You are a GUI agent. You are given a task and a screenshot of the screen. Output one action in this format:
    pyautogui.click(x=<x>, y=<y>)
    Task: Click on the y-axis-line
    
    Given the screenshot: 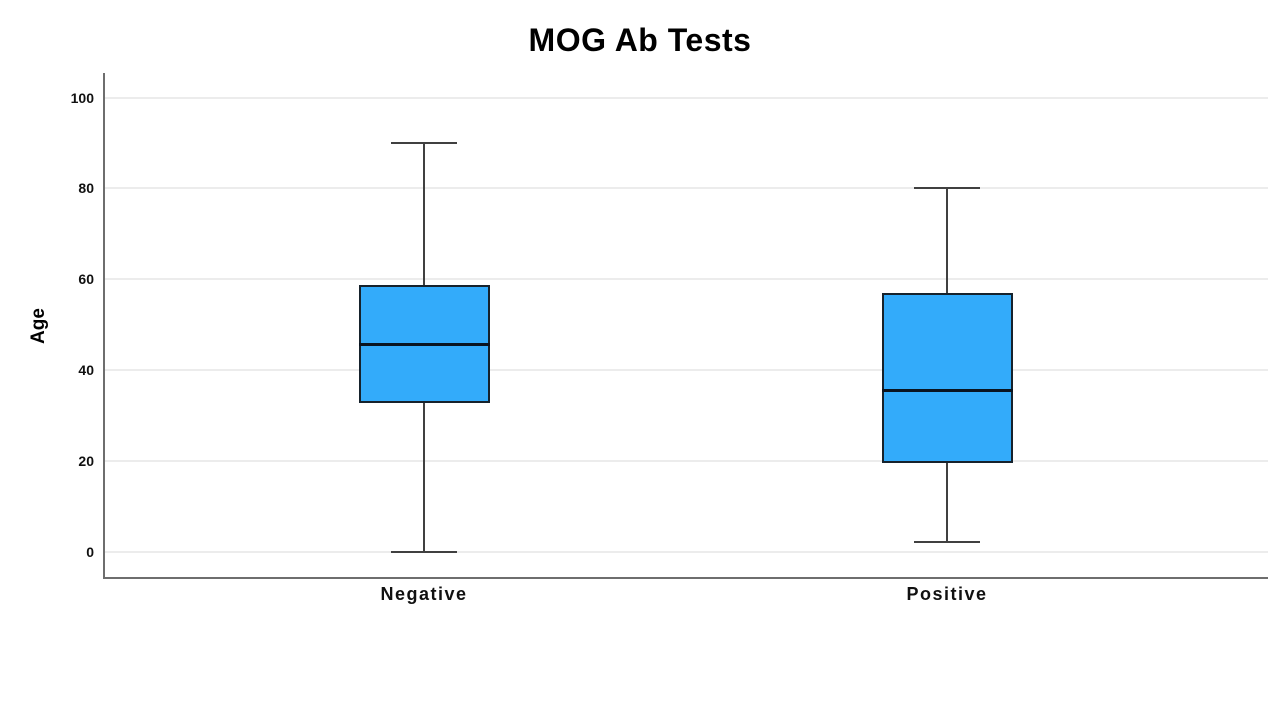 What is the action you would take?
    pyautogui.click(x=104, y=326)
    